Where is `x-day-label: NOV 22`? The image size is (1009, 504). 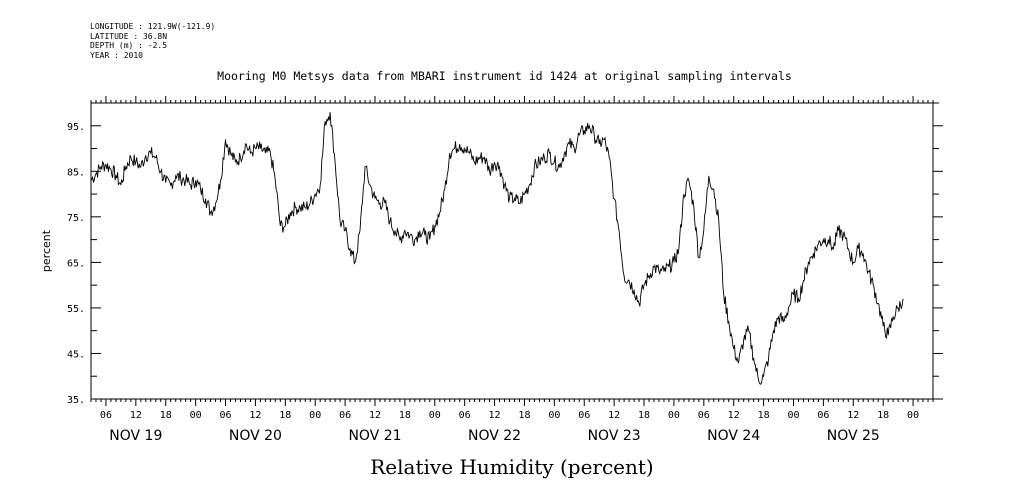 x-day-label: NOV 22 is located at coordinates (494, 436).